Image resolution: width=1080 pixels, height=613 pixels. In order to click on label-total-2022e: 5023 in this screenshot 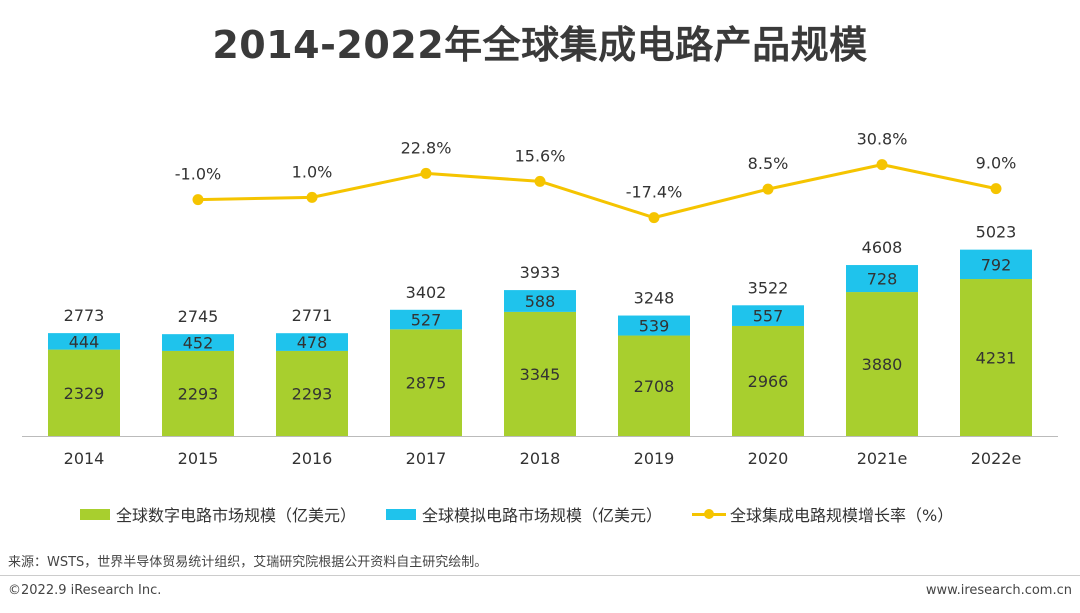, I will do `click(996, 232)`.